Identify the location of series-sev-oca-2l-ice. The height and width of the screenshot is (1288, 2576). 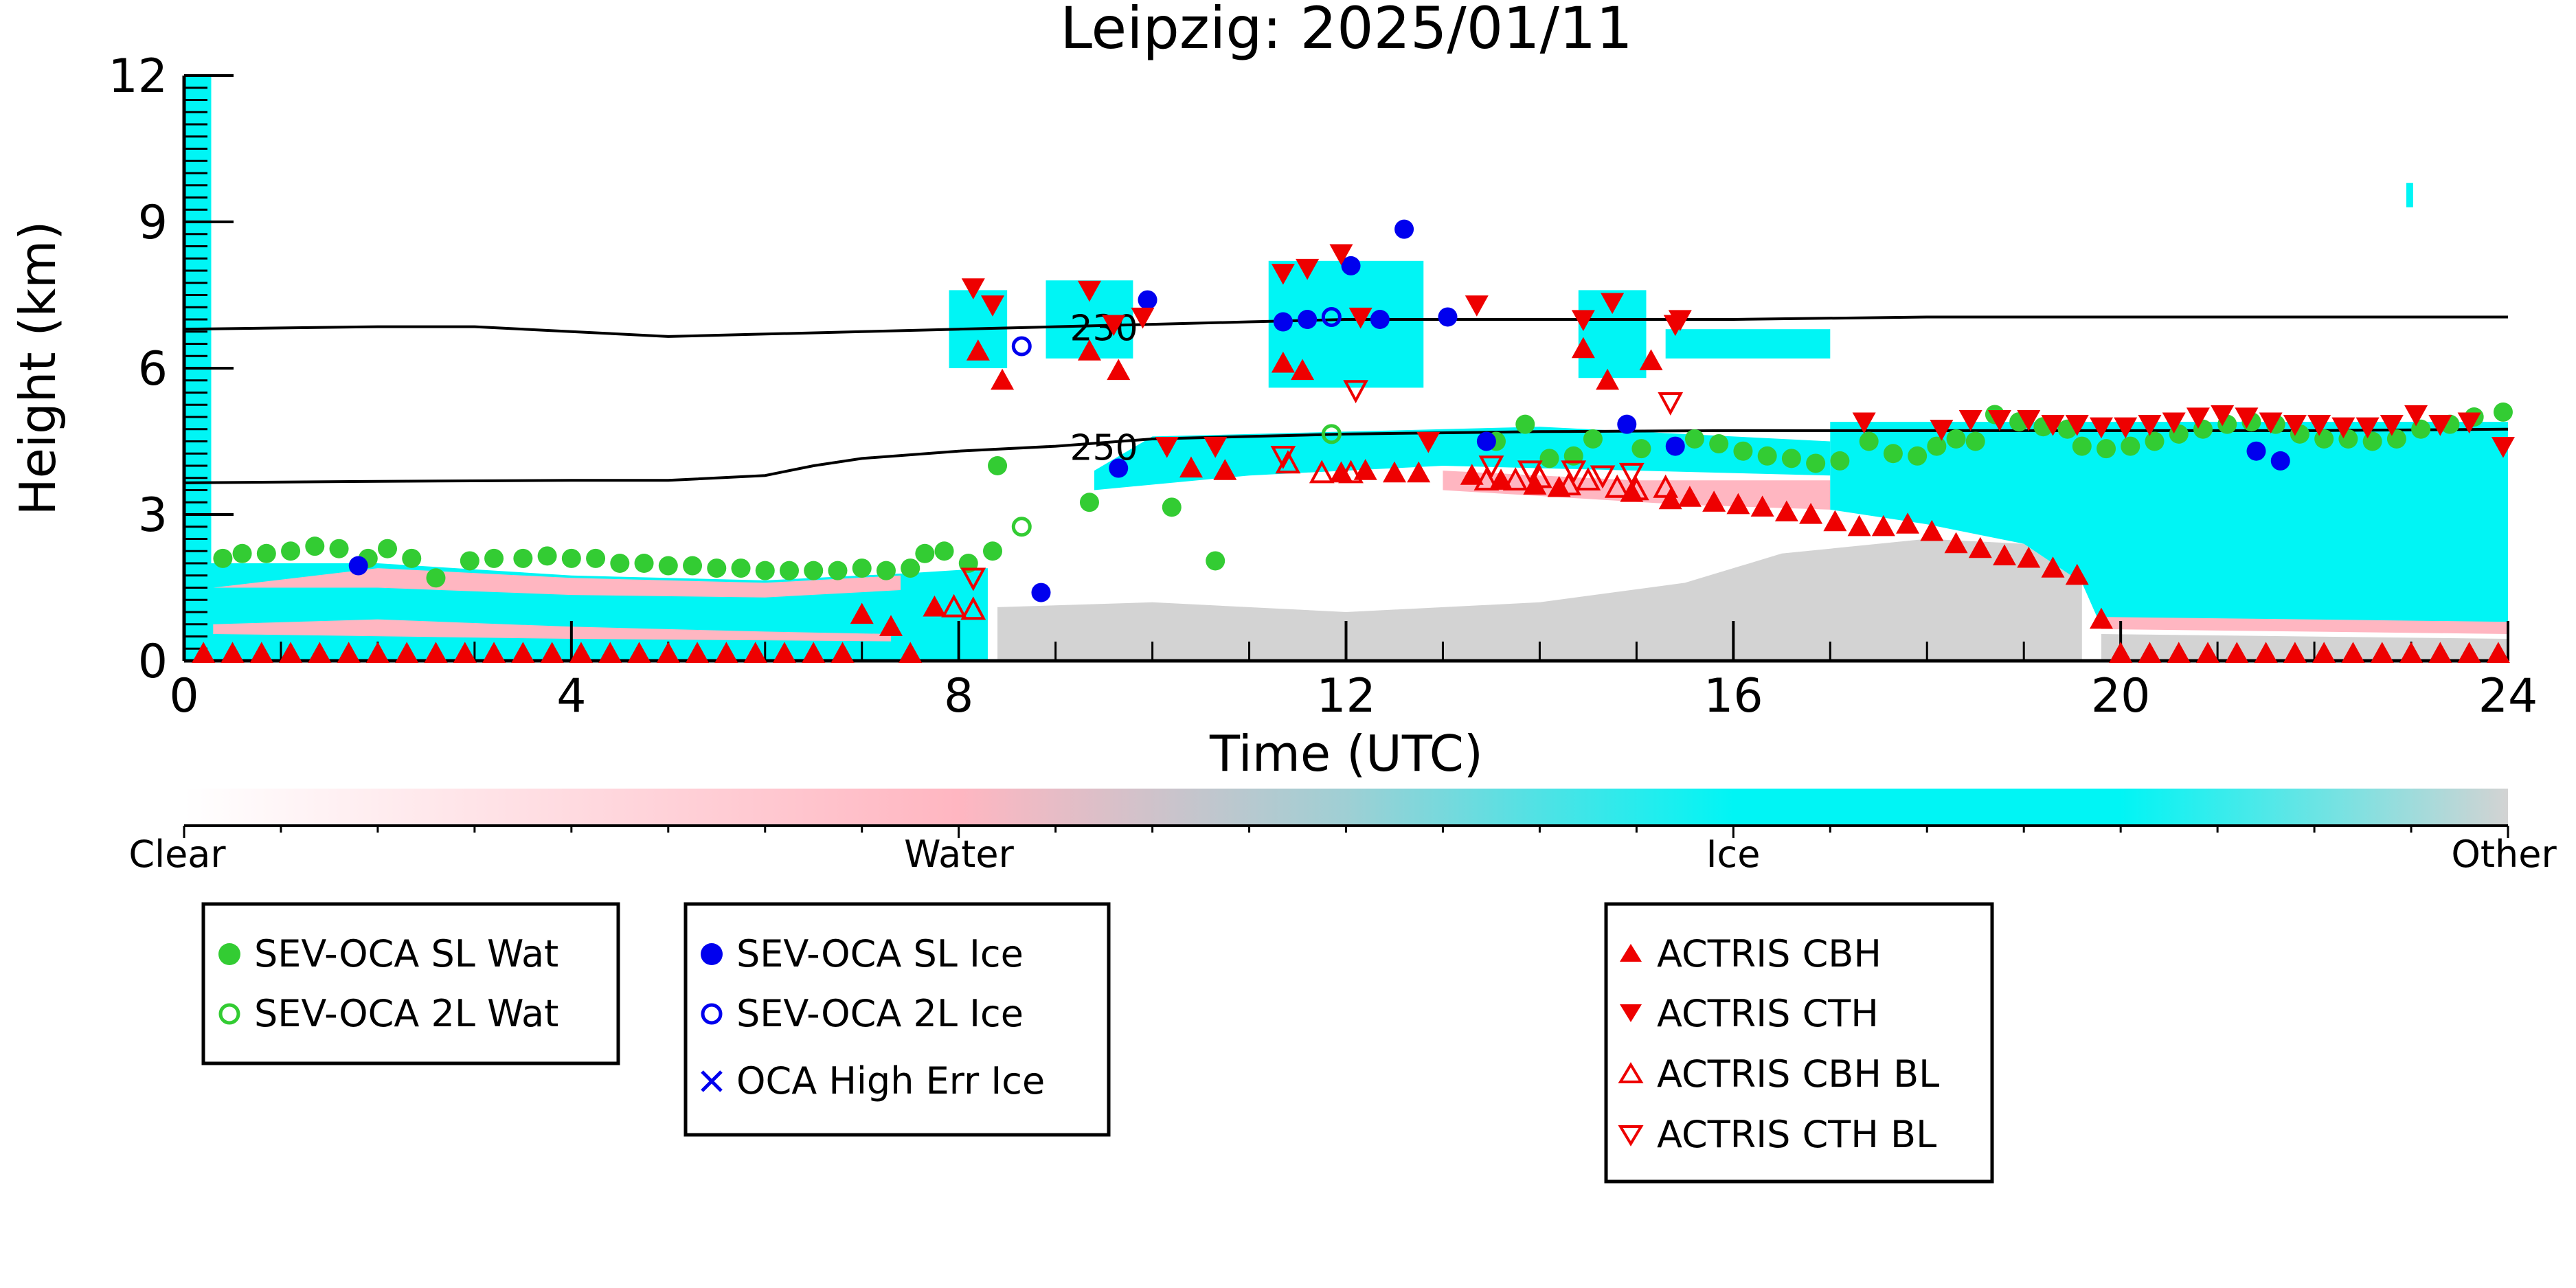
(1176, 331).